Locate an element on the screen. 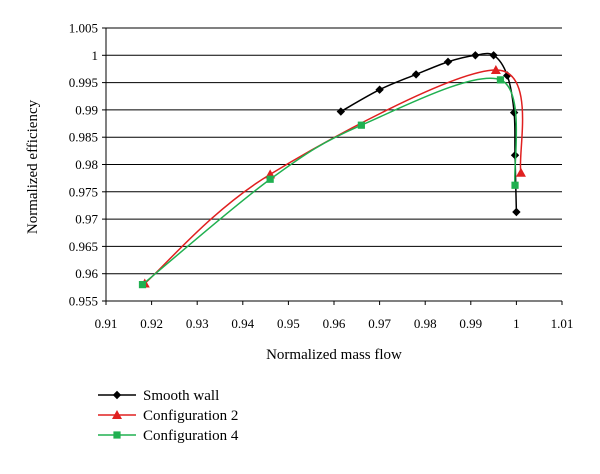 The height and width of the screenshot is (474, 600). x-tick-label: 0.97 is located at coordinates (379, 323).